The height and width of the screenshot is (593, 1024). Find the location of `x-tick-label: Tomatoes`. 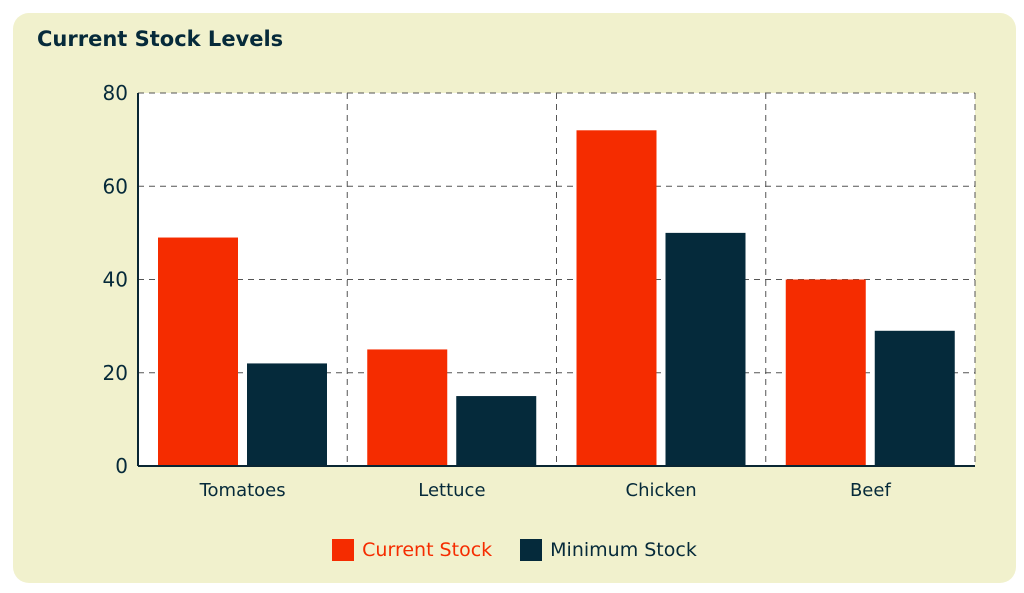

x-tick-label: Tomatoes is located at coordinates (242, 490).